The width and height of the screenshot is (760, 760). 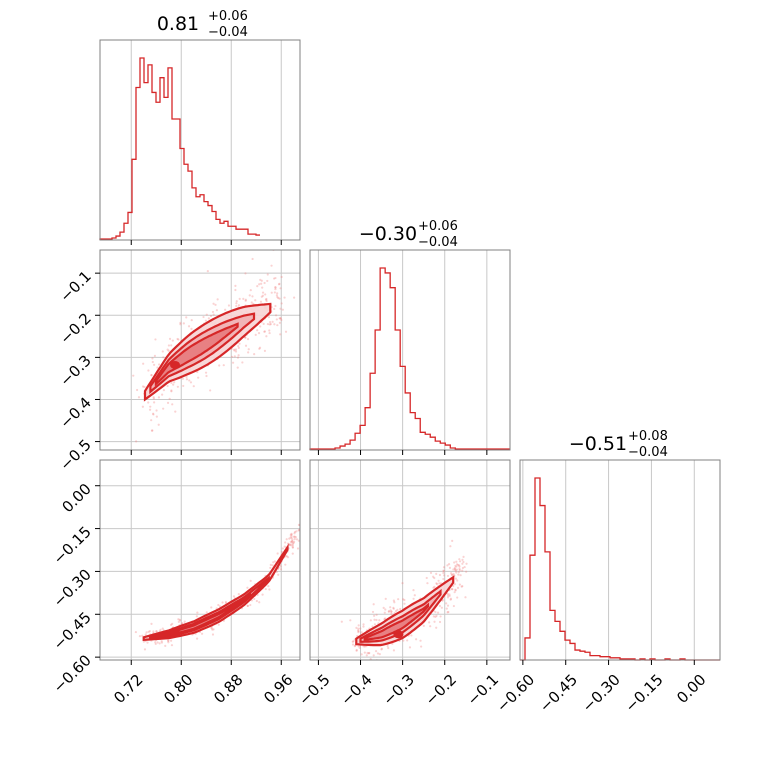 I want to click on title-value: 0.81, so click(x=178, y=24).